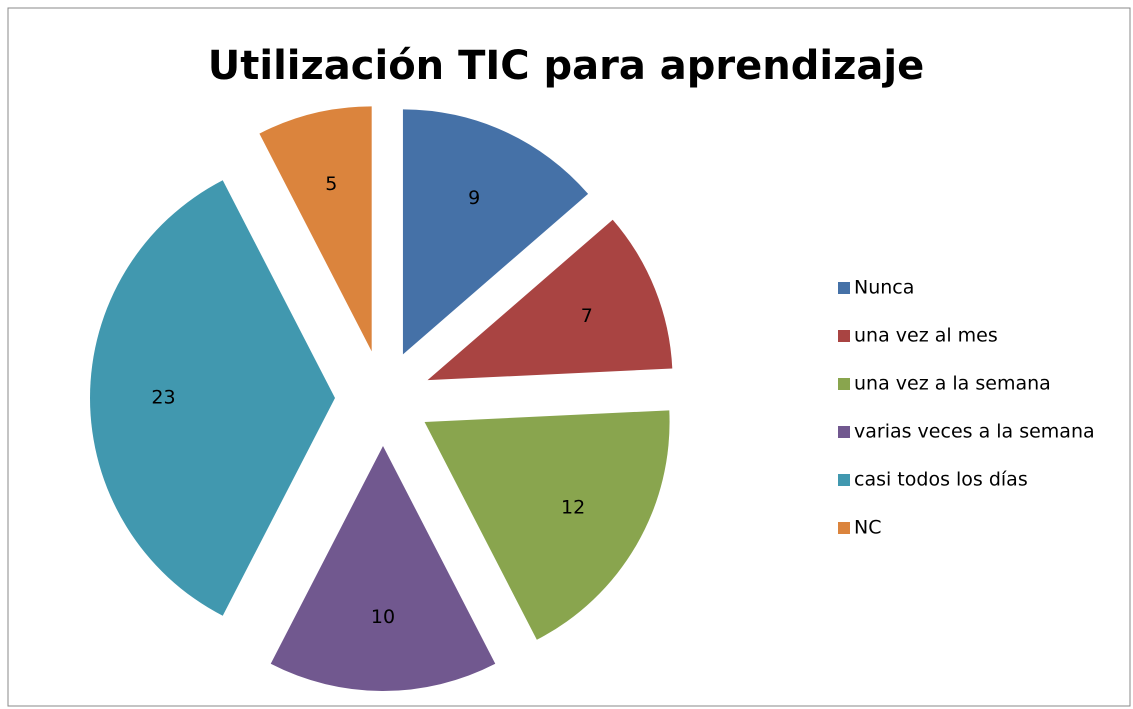 Image resolution: width=1133 pixels, height=709 pixels. Describe the element at coordinates (926, 336) in the screenshot. I see `legend-label: una vez al mes` at that location.